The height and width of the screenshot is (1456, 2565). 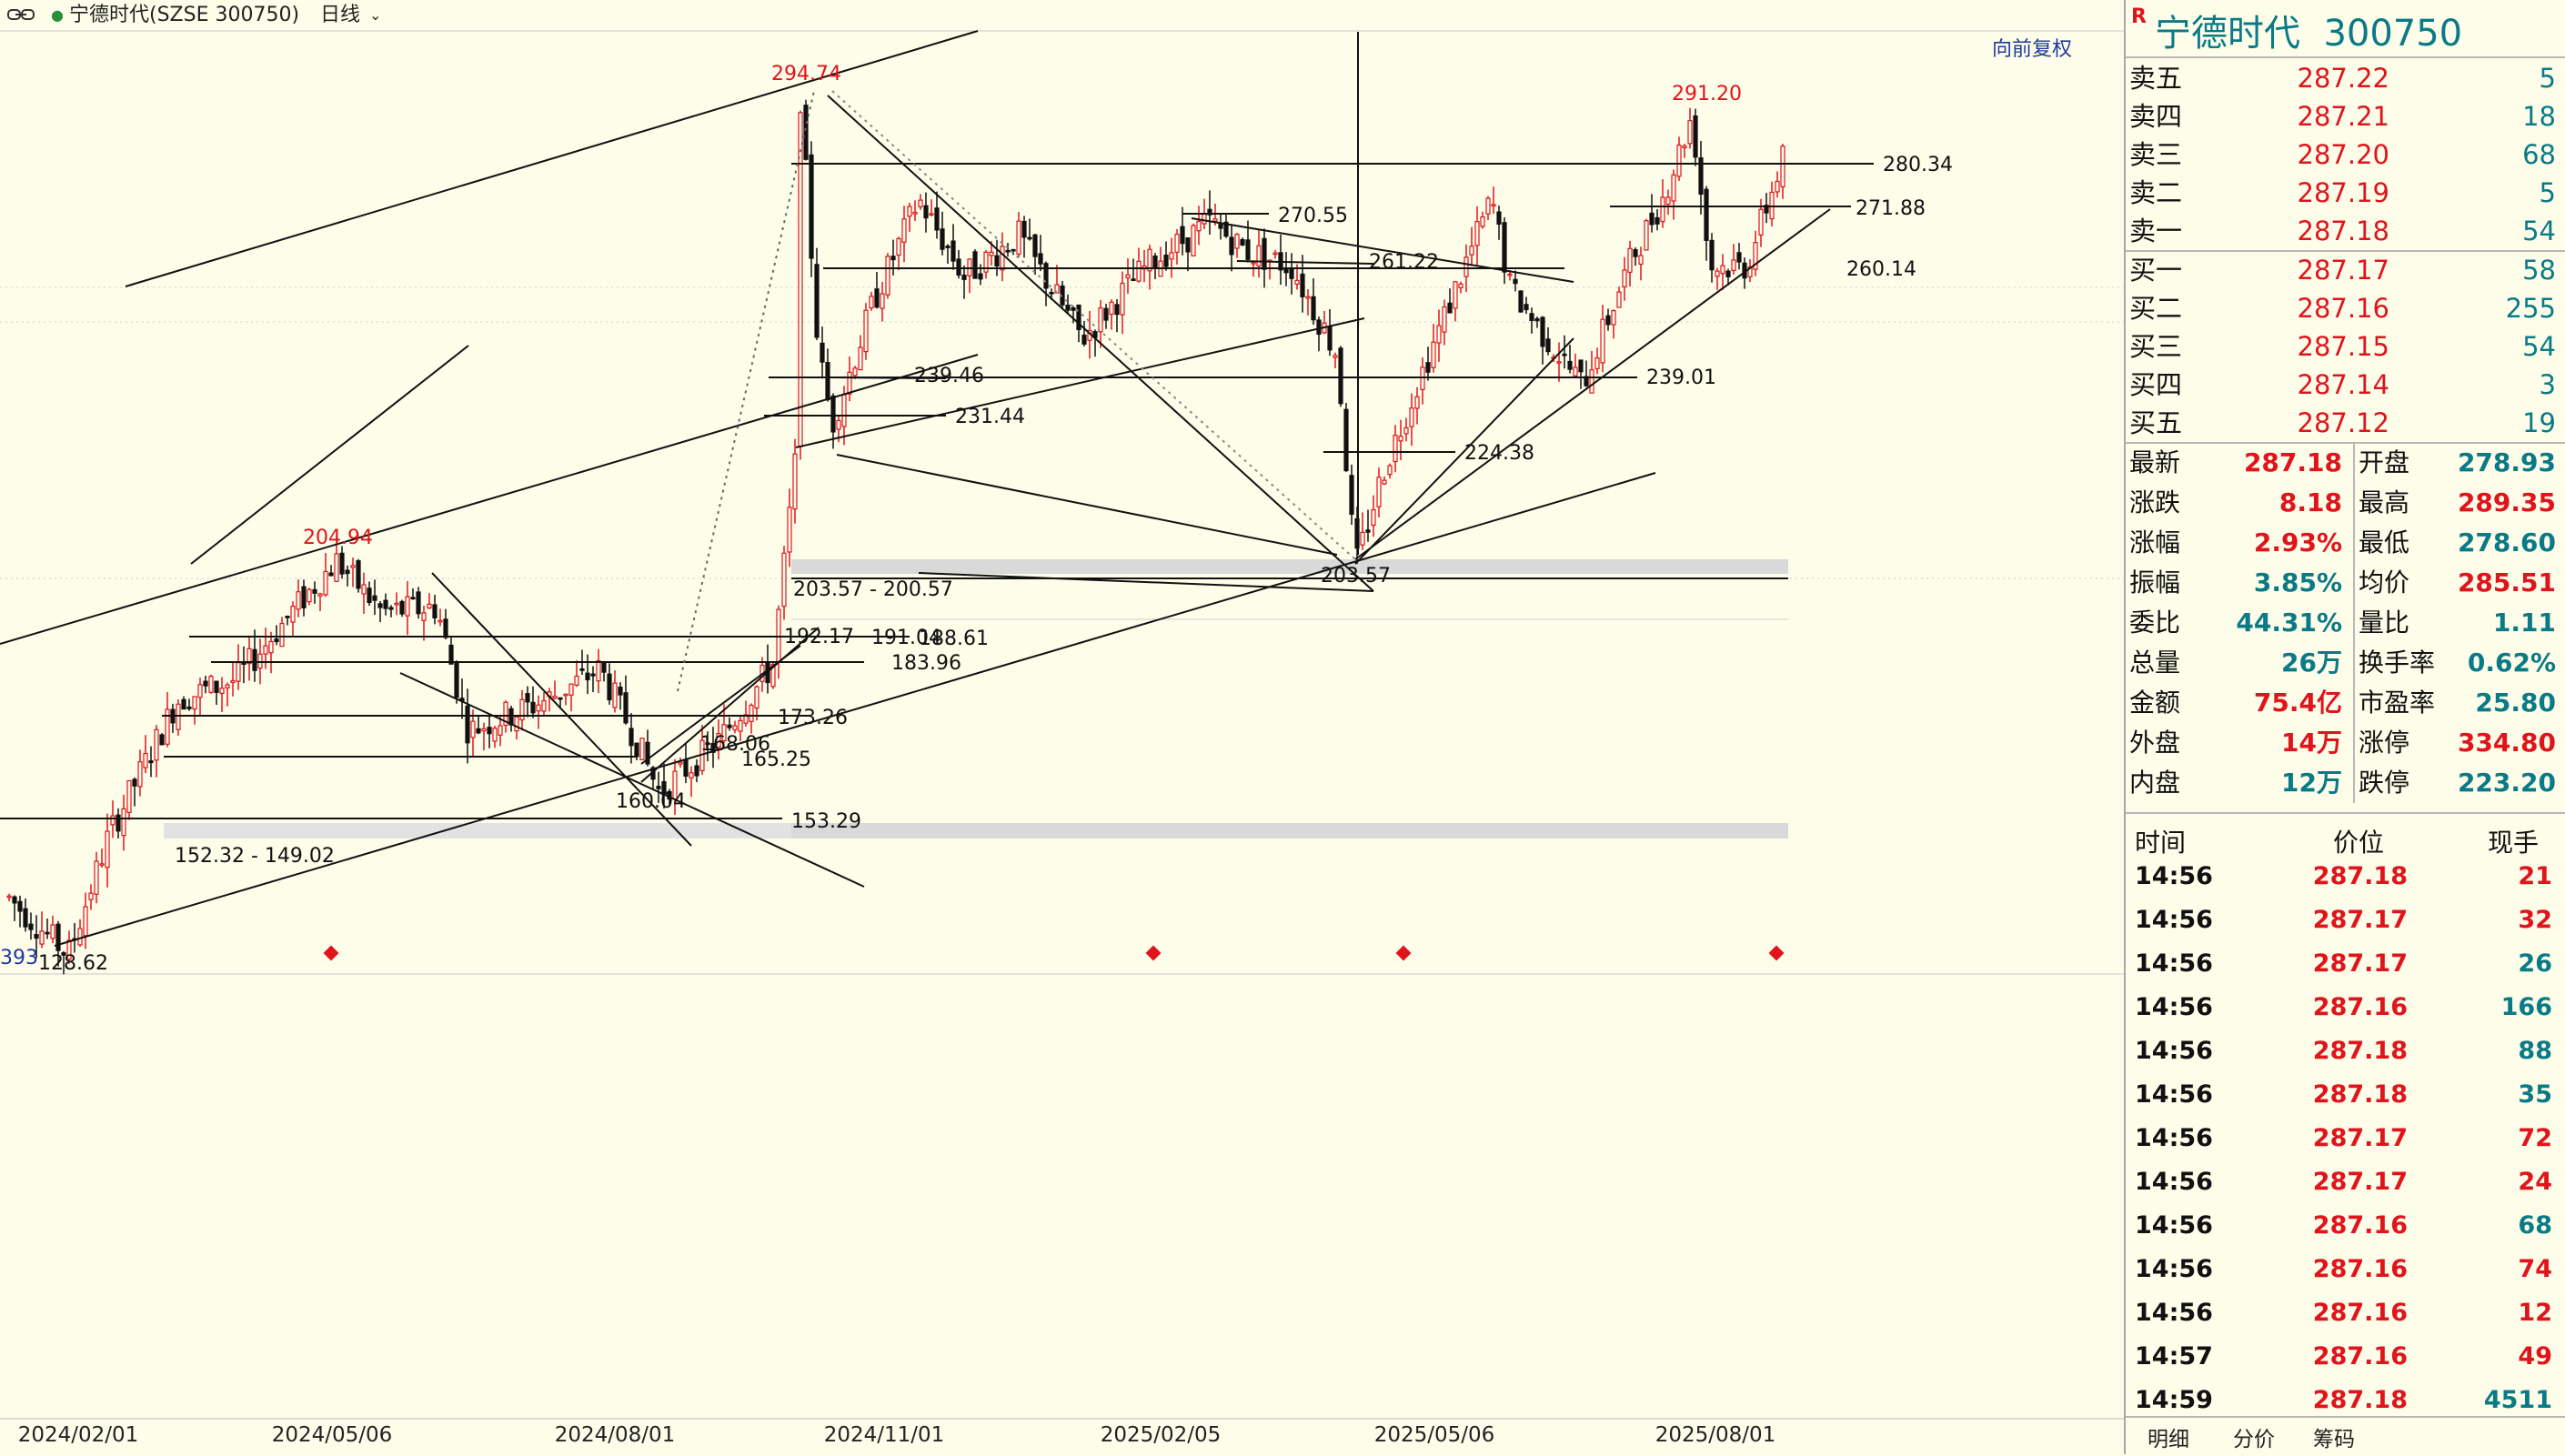 I want to click on tick-qty: 35, so click(x=2535, y=1094).